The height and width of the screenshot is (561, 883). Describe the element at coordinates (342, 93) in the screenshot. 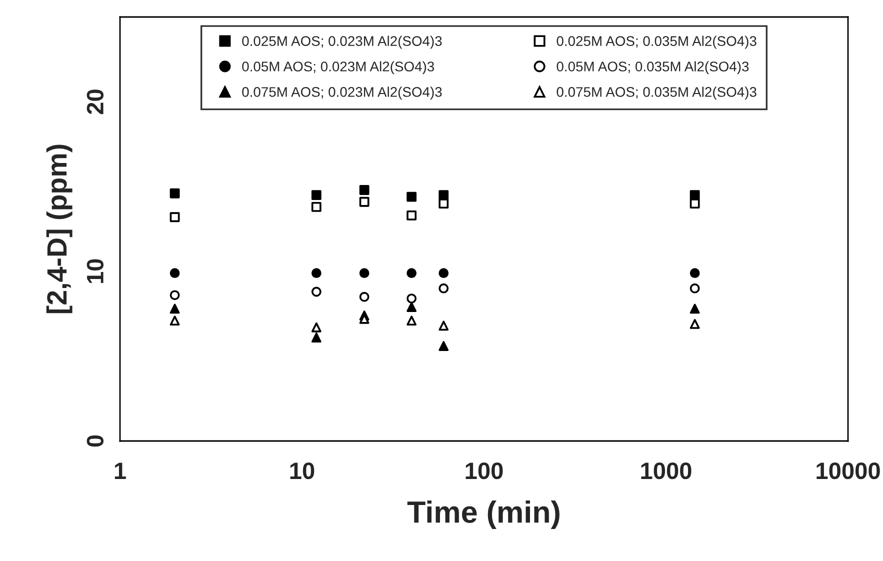

I see `legend-label: 0.075M AOS; 0.023M Al2(SO4)3` at that location.